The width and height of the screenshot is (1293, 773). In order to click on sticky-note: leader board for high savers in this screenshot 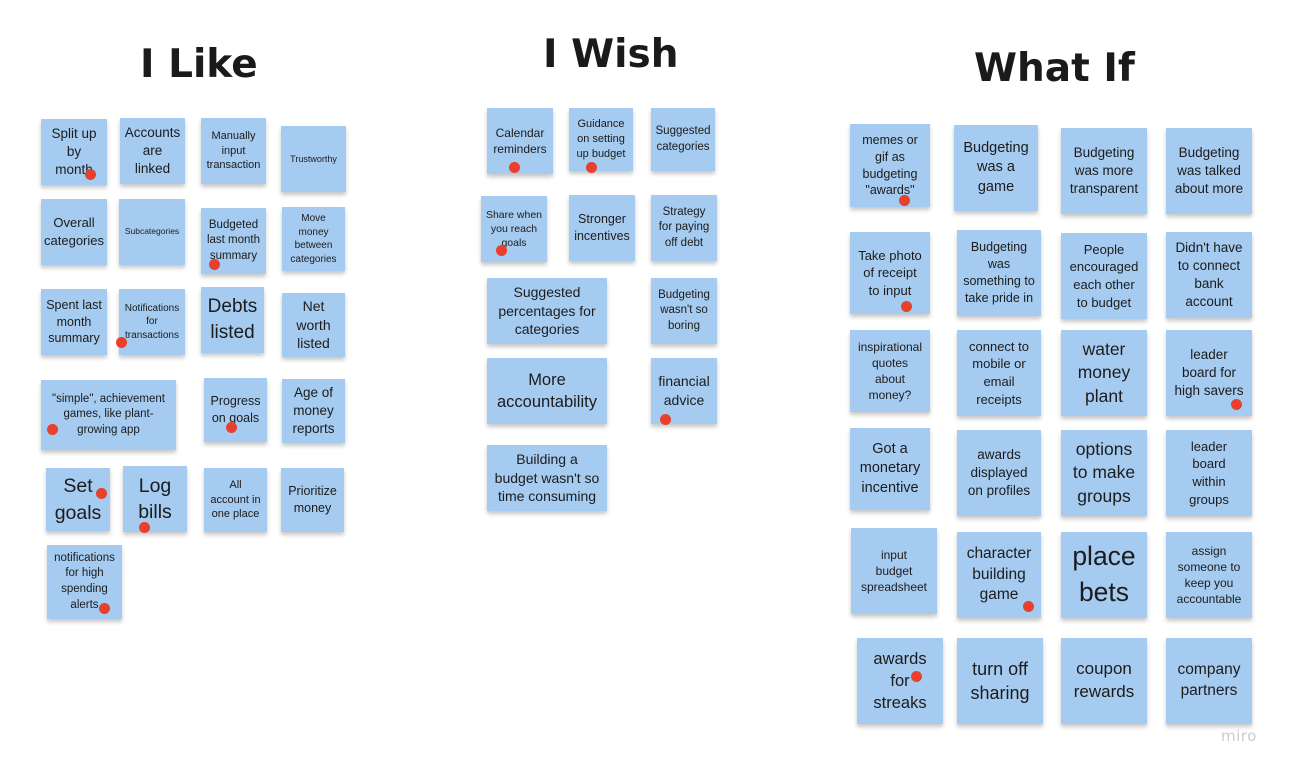, I will do `click(1209, 373)`.